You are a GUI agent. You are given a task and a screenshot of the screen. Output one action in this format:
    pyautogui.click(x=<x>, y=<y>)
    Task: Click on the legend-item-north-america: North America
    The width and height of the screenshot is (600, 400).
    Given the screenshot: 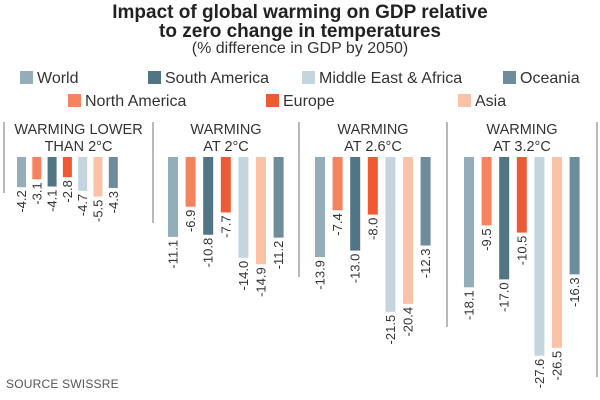 What is the action you would take?
    pyautogui.click(x=127, y=102)
    